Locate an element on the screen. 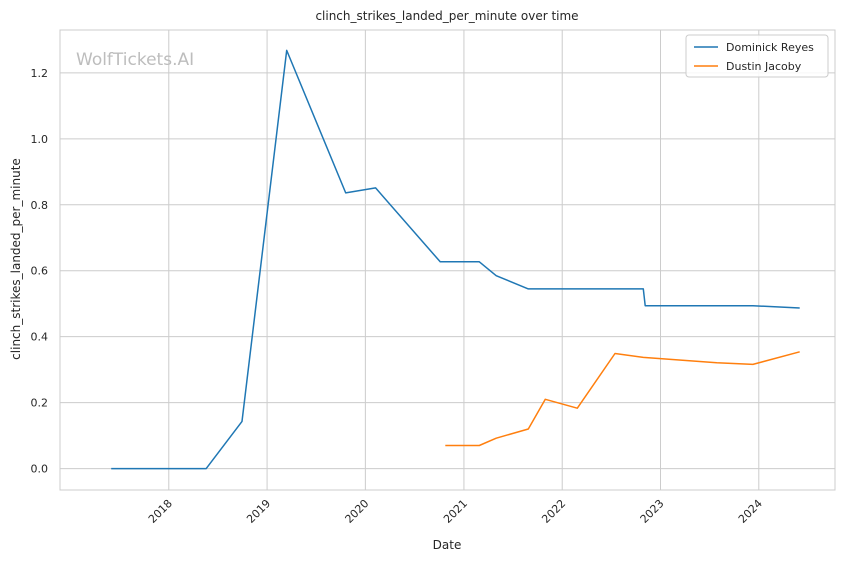  legend-box is located at coordinates (757, 56).